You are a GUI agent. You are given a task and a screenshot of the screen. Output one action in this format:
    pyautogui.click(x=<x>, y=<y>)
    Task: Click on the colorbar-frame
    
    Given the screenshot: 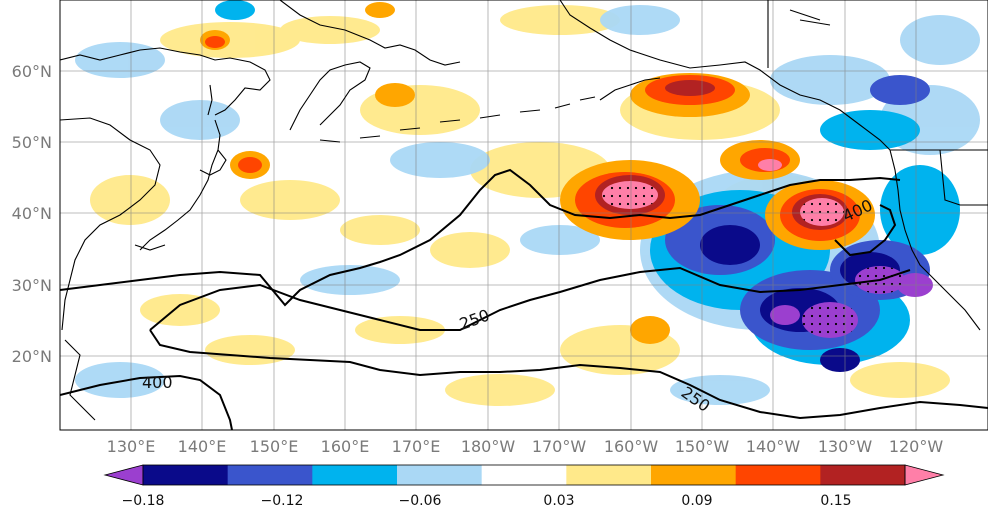 What is the action you would take?
    pyautogui.click(x=524, y=475)
    